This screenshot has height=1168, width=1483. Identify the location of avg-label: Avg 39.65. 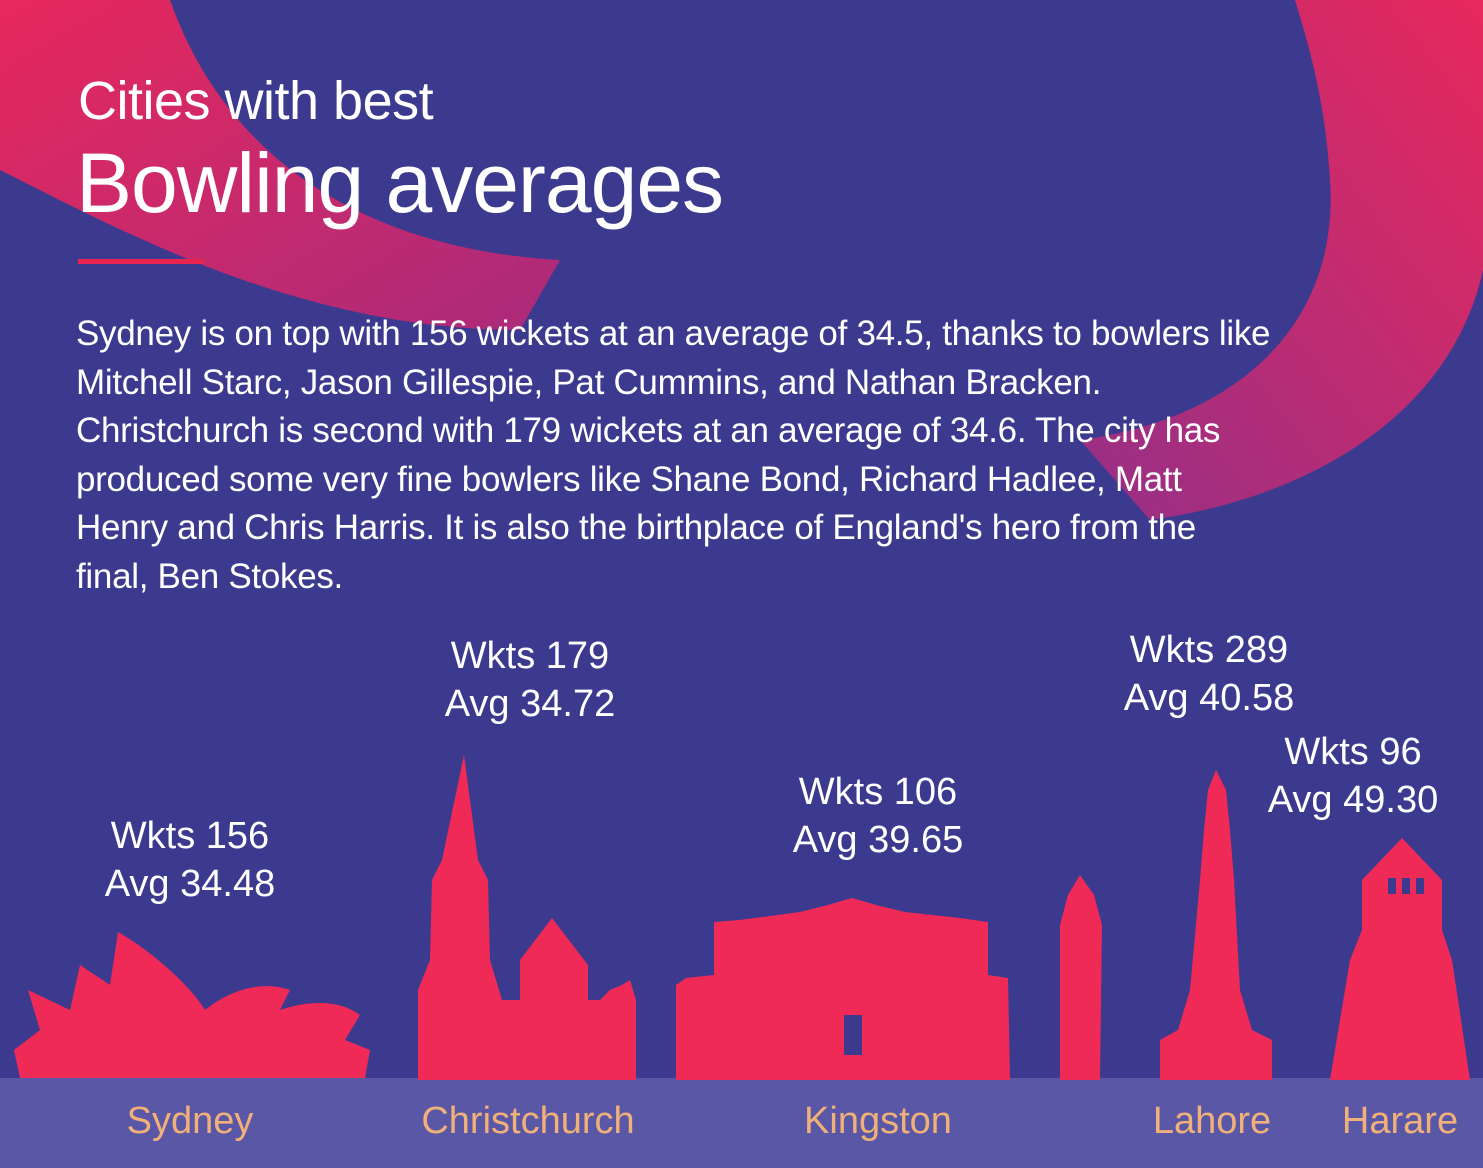
(878, 840).